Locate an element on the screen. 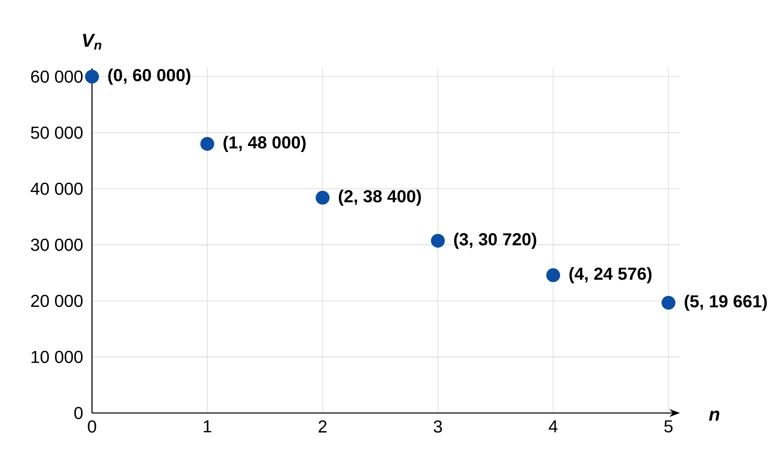 This screenshot has height=450, width=782. y-tick-label: 10 000 is located at coordinates (57, 357).